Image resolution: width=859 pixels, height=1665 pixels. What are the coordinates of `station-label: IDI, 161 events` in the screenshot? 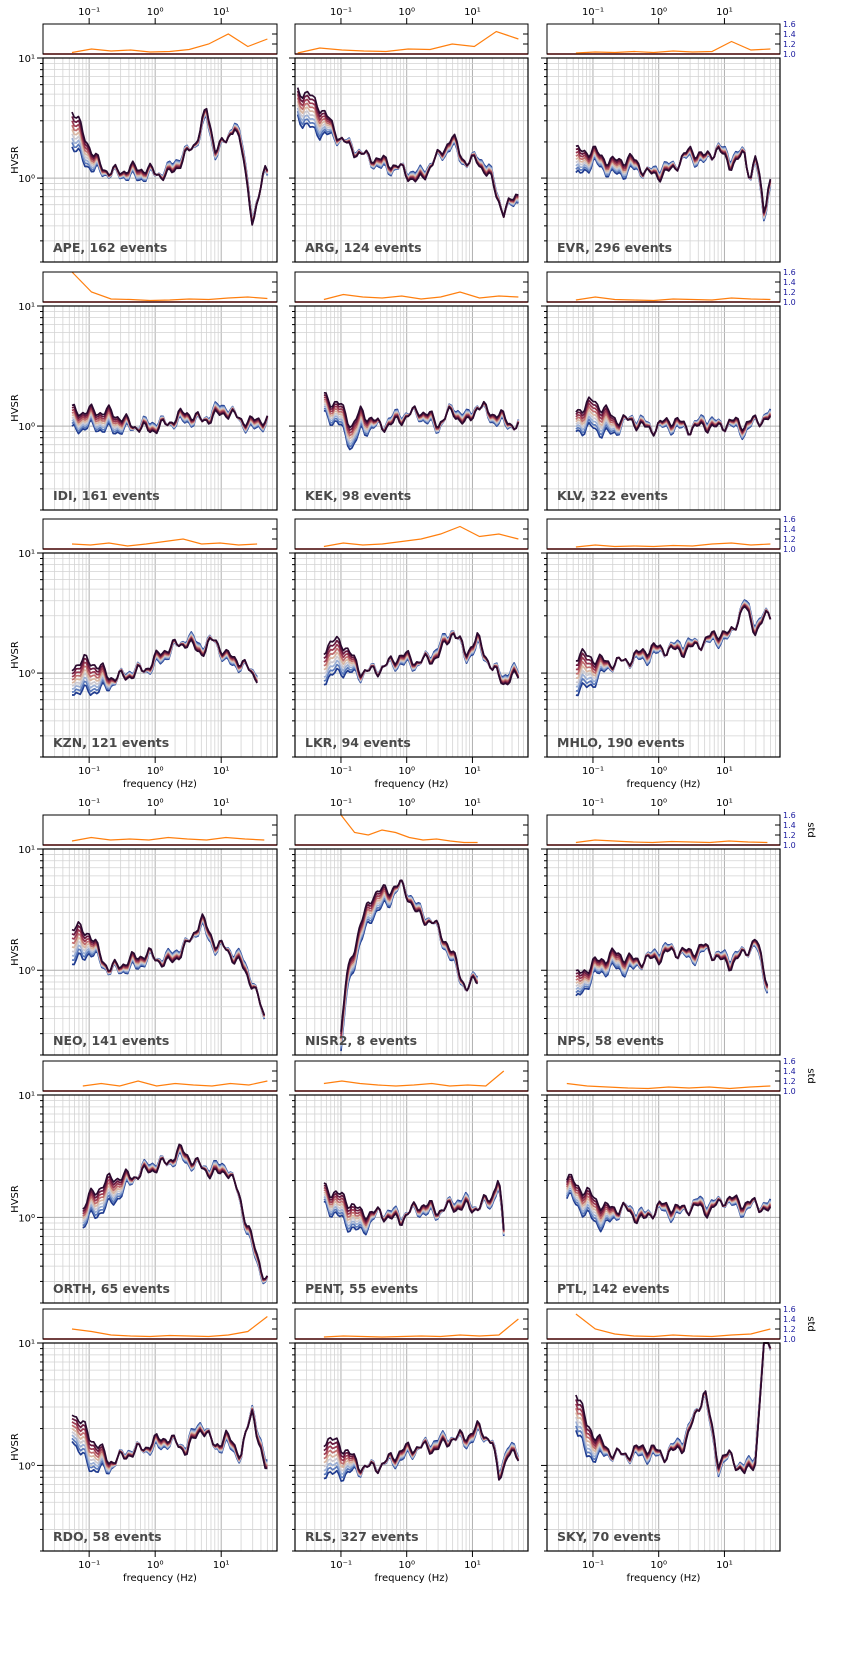 It's located at (106, 495).